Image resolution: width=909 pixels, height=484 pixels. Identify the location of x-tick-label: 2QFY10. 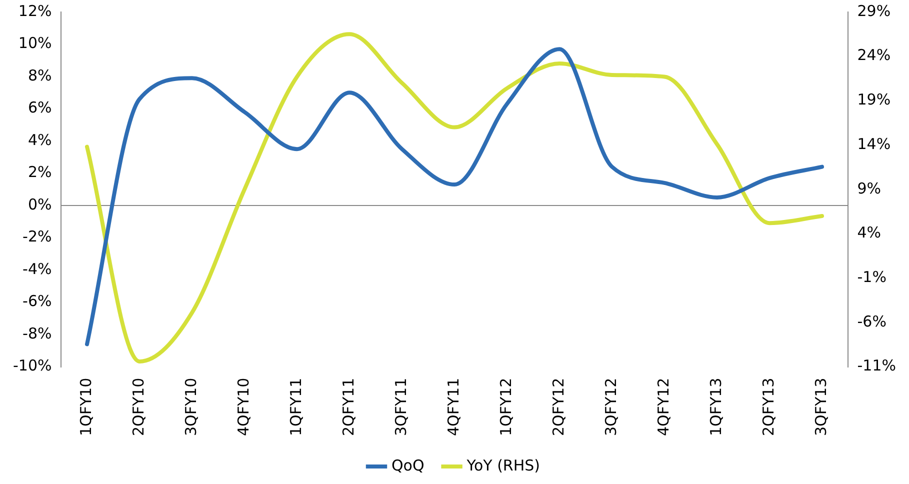
(138, 407).